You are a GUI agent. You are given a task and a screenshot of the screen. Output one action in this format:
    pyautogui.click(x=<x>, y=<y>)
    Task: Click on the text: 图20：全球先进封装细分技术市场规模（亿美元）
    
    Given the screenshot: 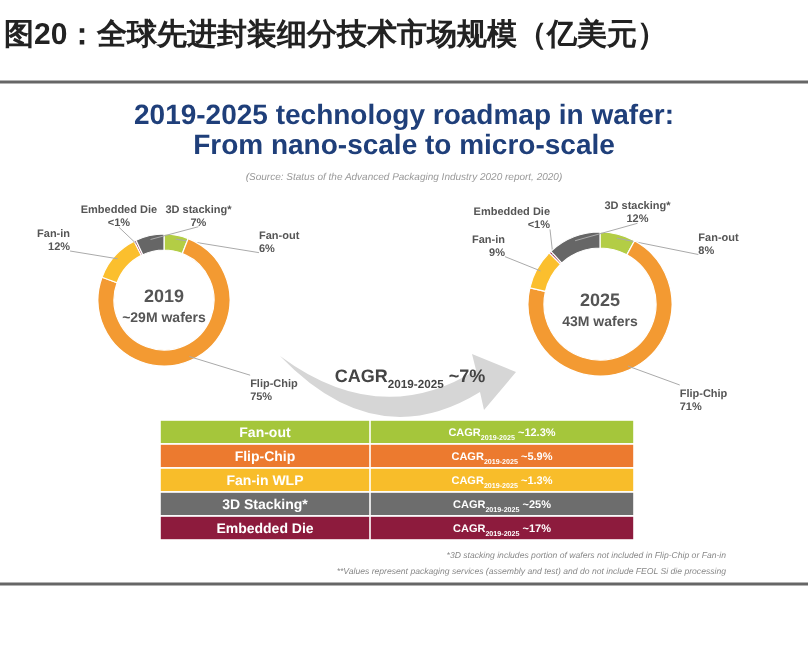 What is the action you would take?
    pyautogui.click(x=336, y=34)
    